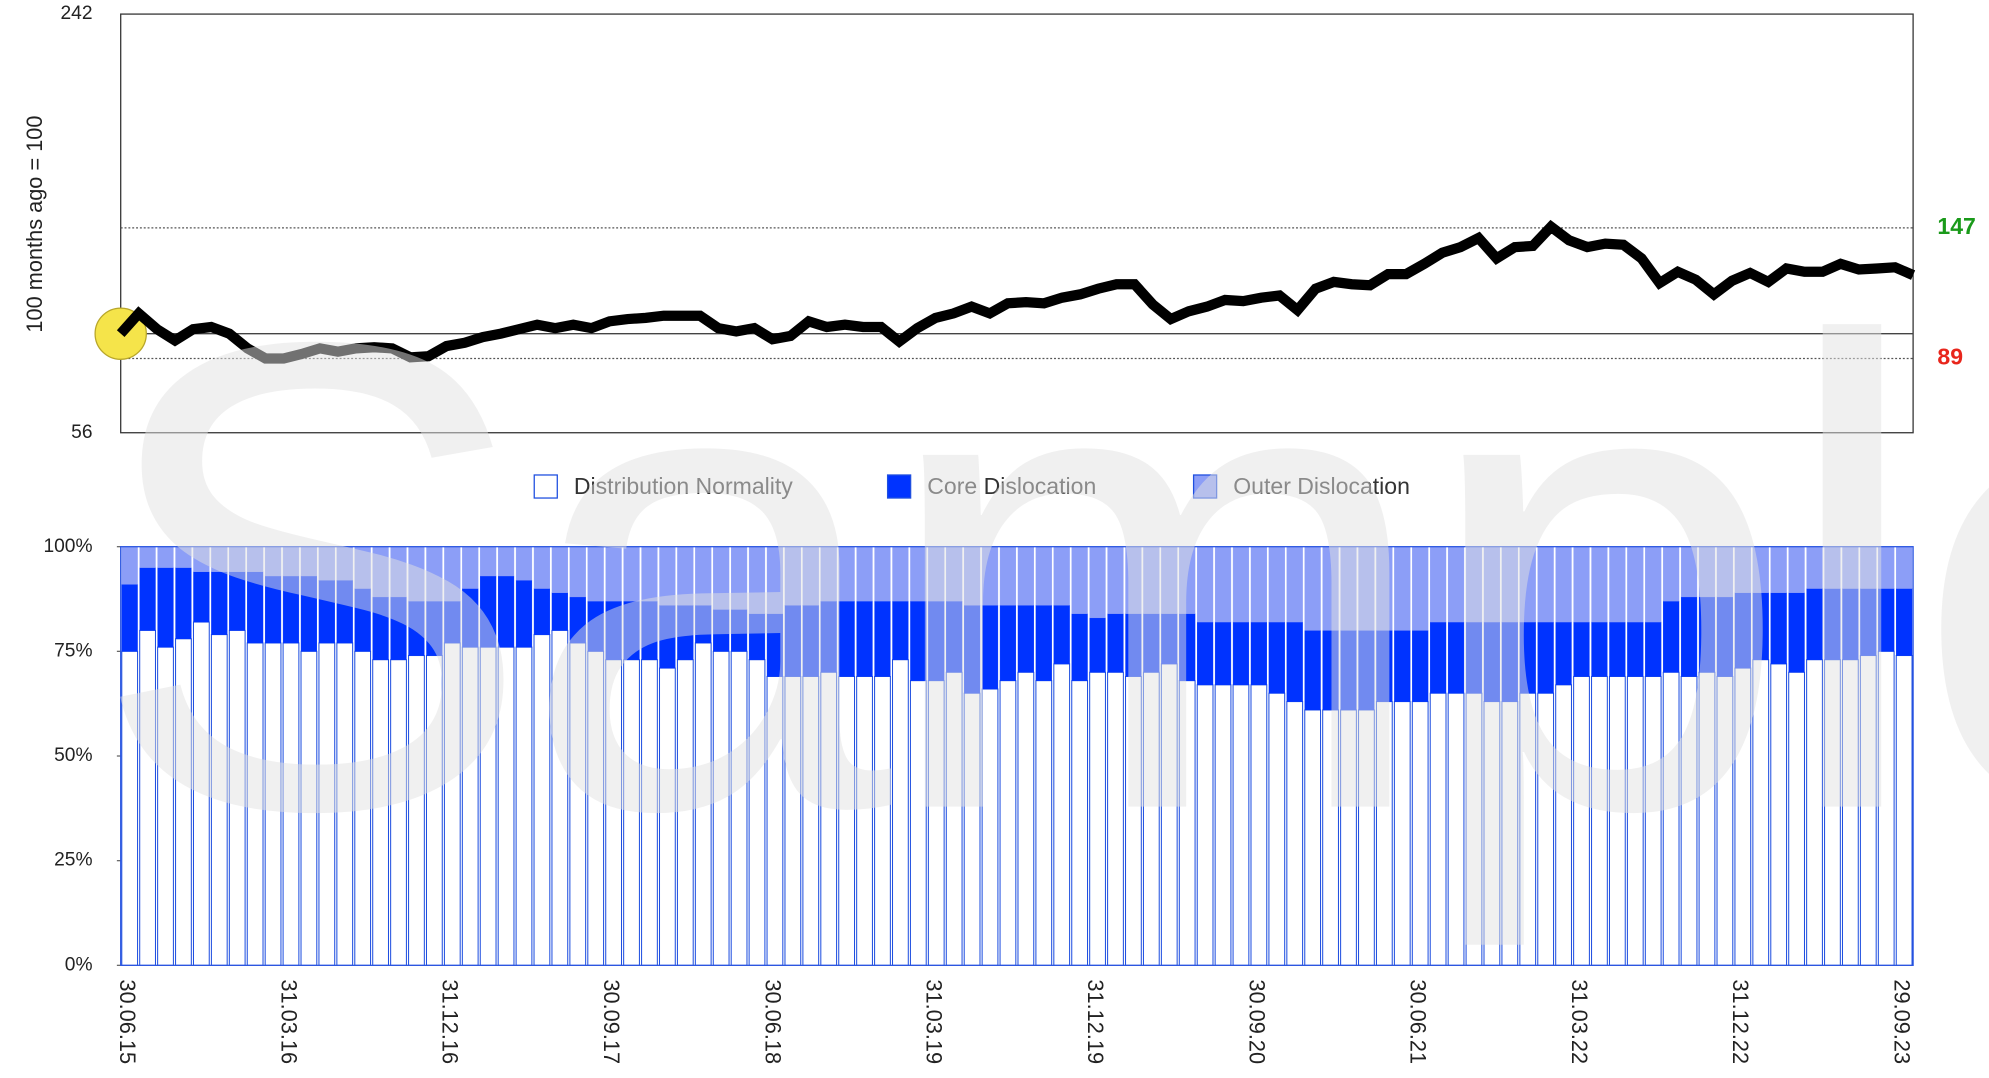  What do you see at coordinates (683, 486) in the screenshot?
I see `legend-label: Distribution Normality` at bounding box center [683, 486].